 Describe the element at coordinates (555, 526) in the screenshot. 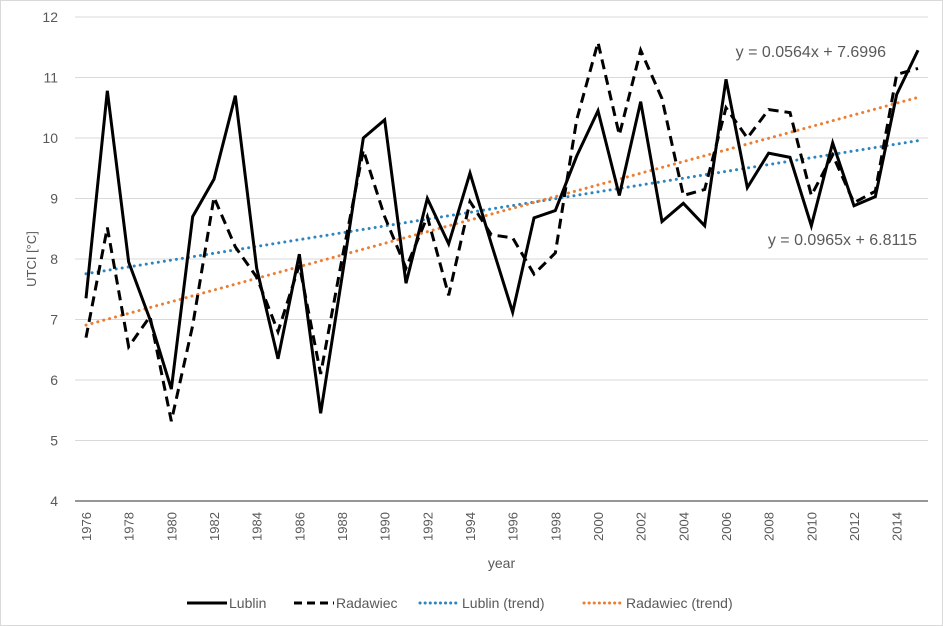

I see `x-tick-label: 1998` at that location.